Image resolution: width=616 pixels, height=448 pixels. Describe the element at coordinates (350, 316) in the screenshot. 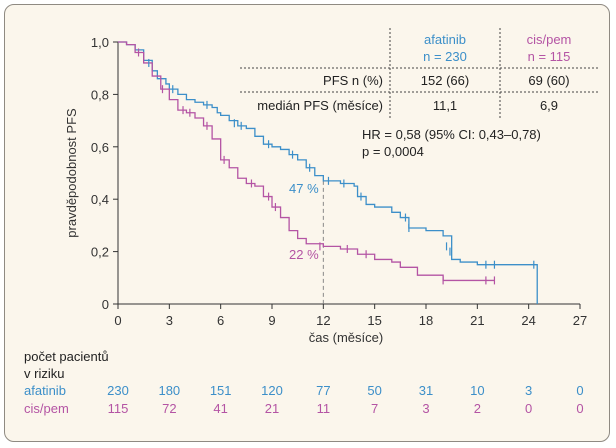

I see `x-ticks: 0 3 6 9 12 15 18 21 24 27` at that location.